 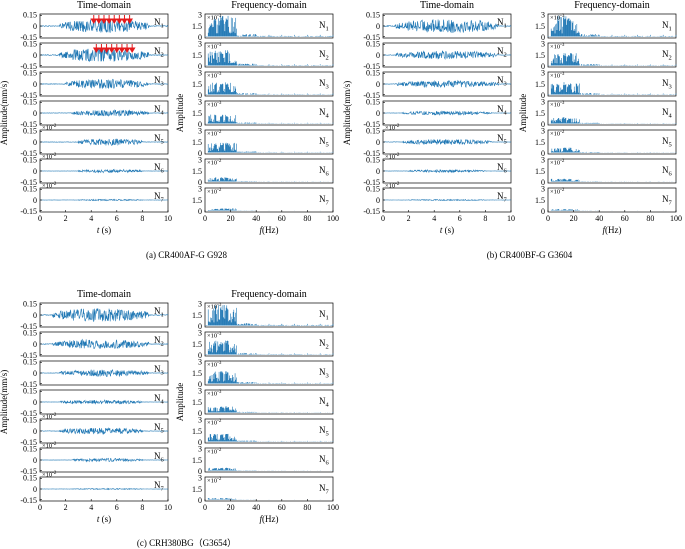 I want to click on time-channel-label: N5, so click(x=159, y=428).